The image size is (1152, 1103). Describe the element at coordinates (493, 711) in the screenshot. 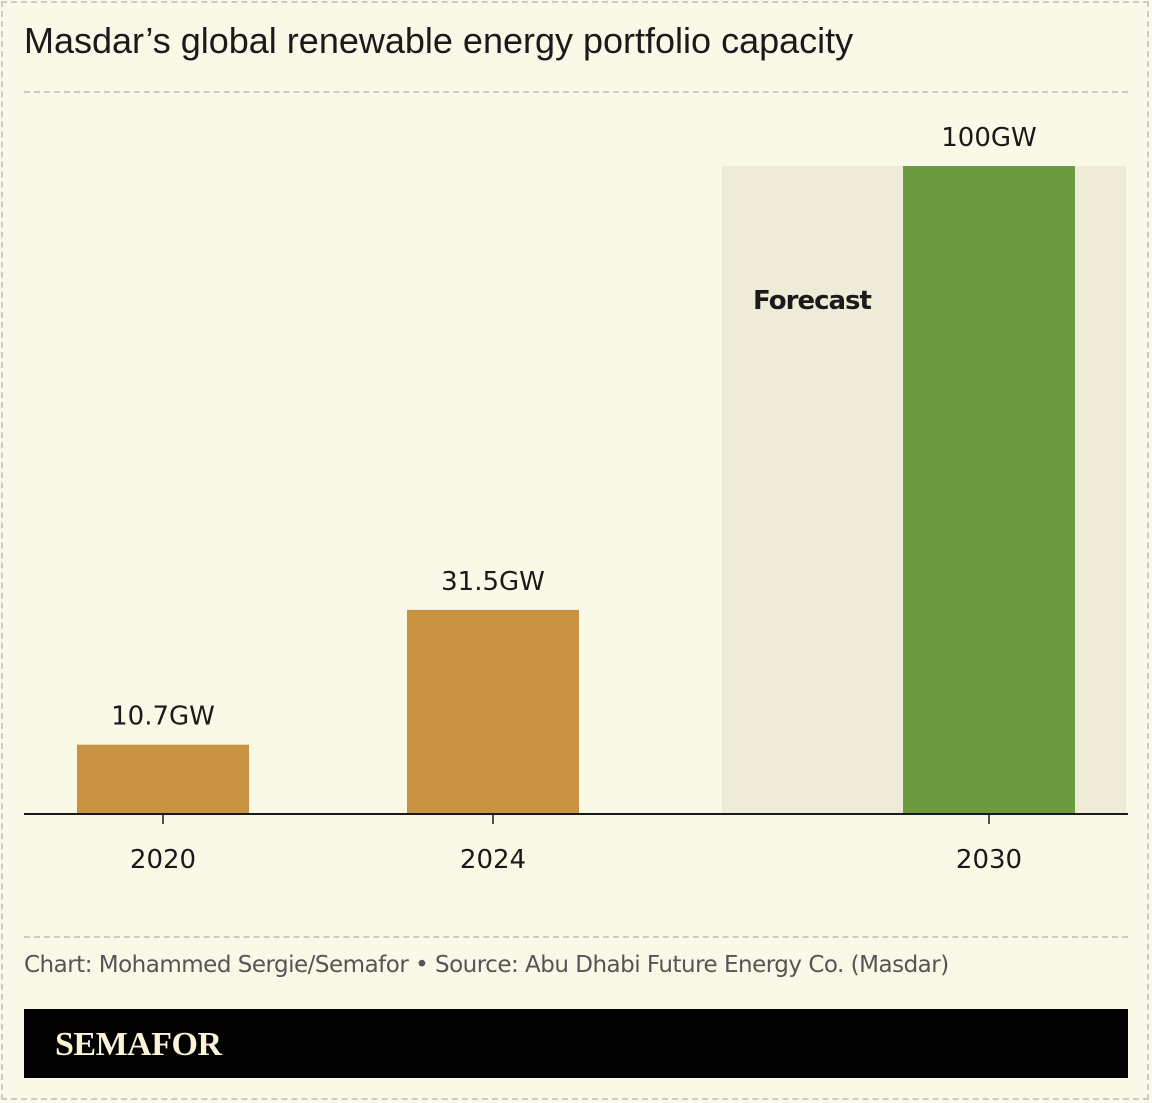

I see `bar-2024` at that location.